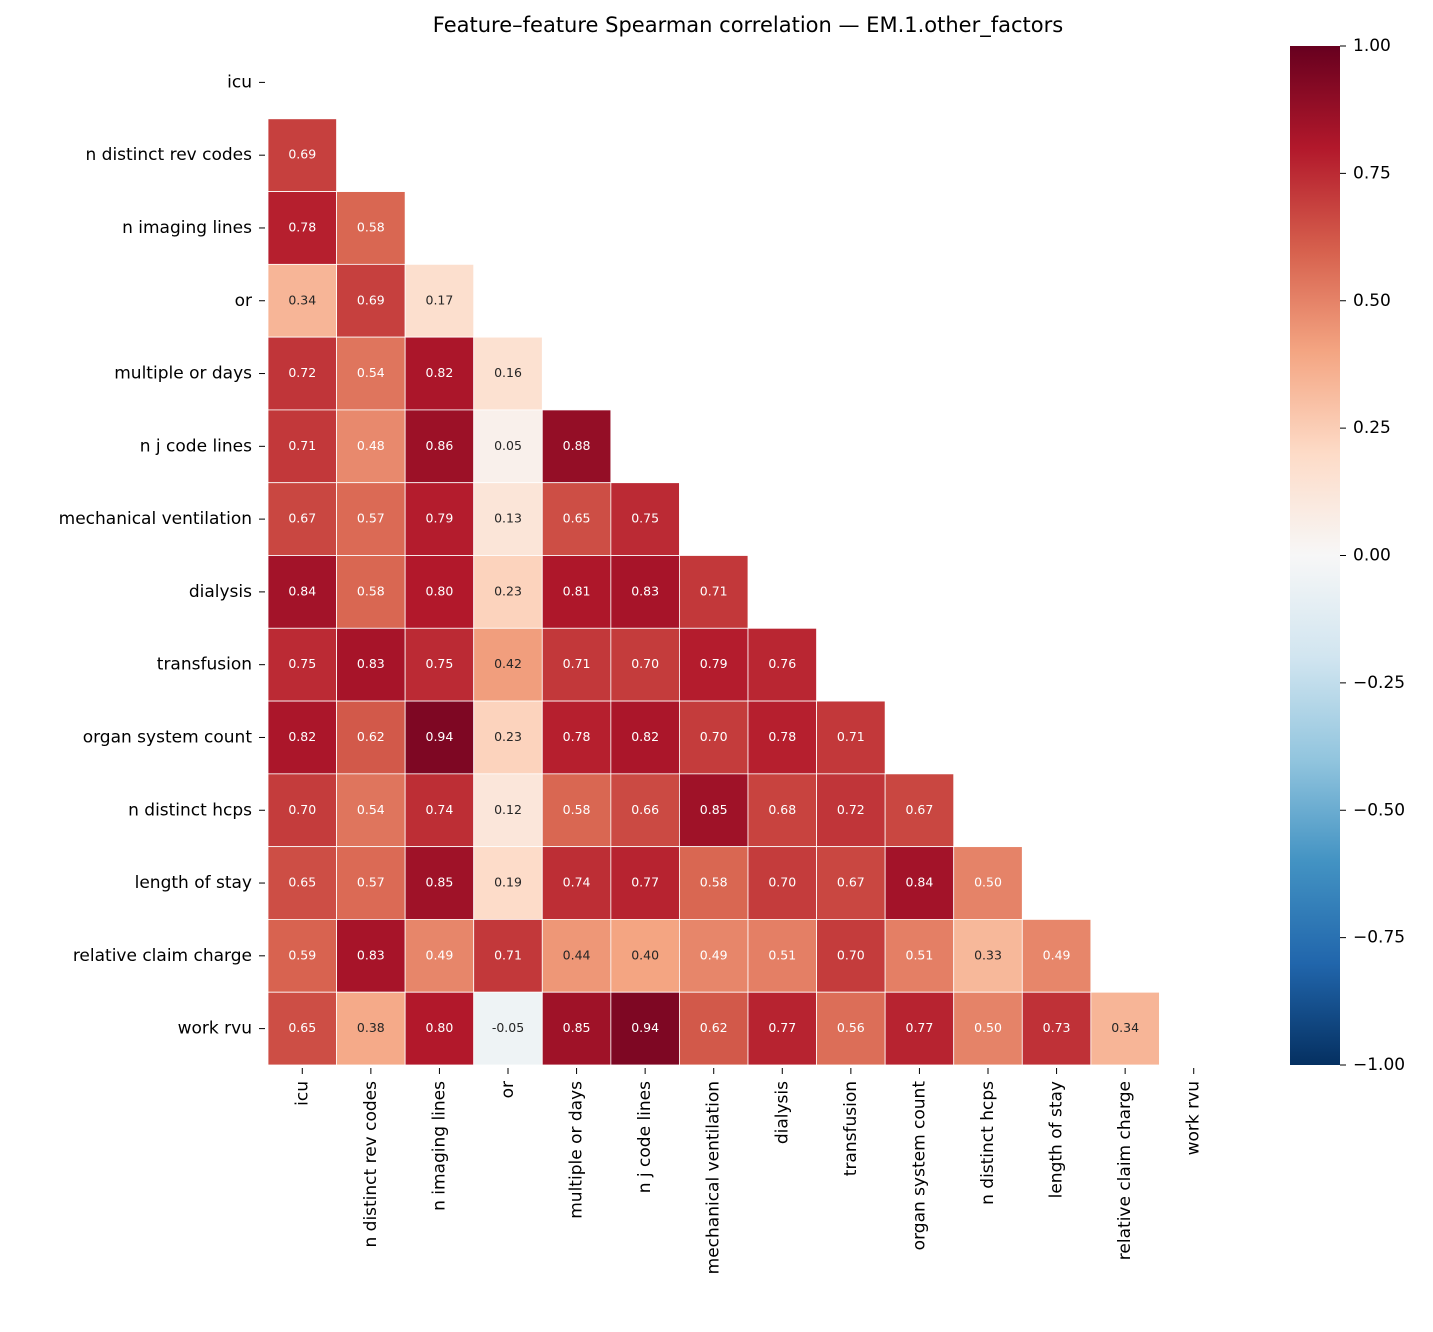 Image resolution: width=1433 pixels, height=1332 pixels. I want to click on y-tick-label: or, so click(243, 301).